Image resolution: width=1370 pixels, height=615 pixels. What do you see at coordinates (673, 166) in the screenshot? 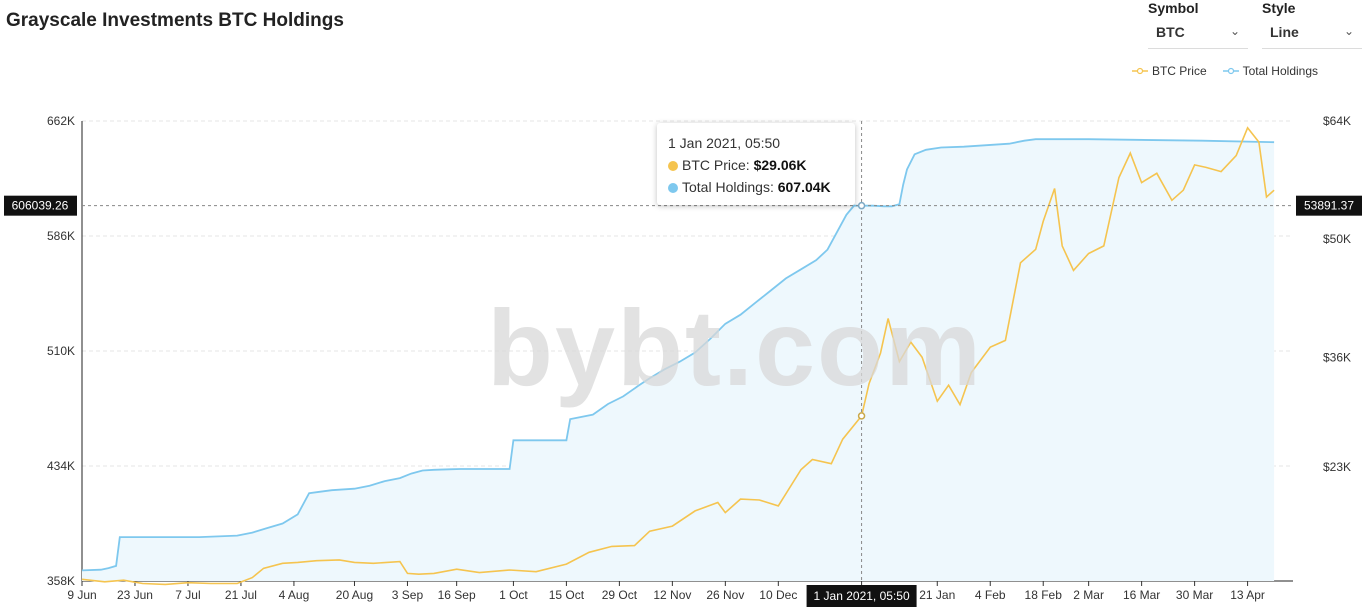
I see `price-dot-icon` at bounding box center [673, 166].